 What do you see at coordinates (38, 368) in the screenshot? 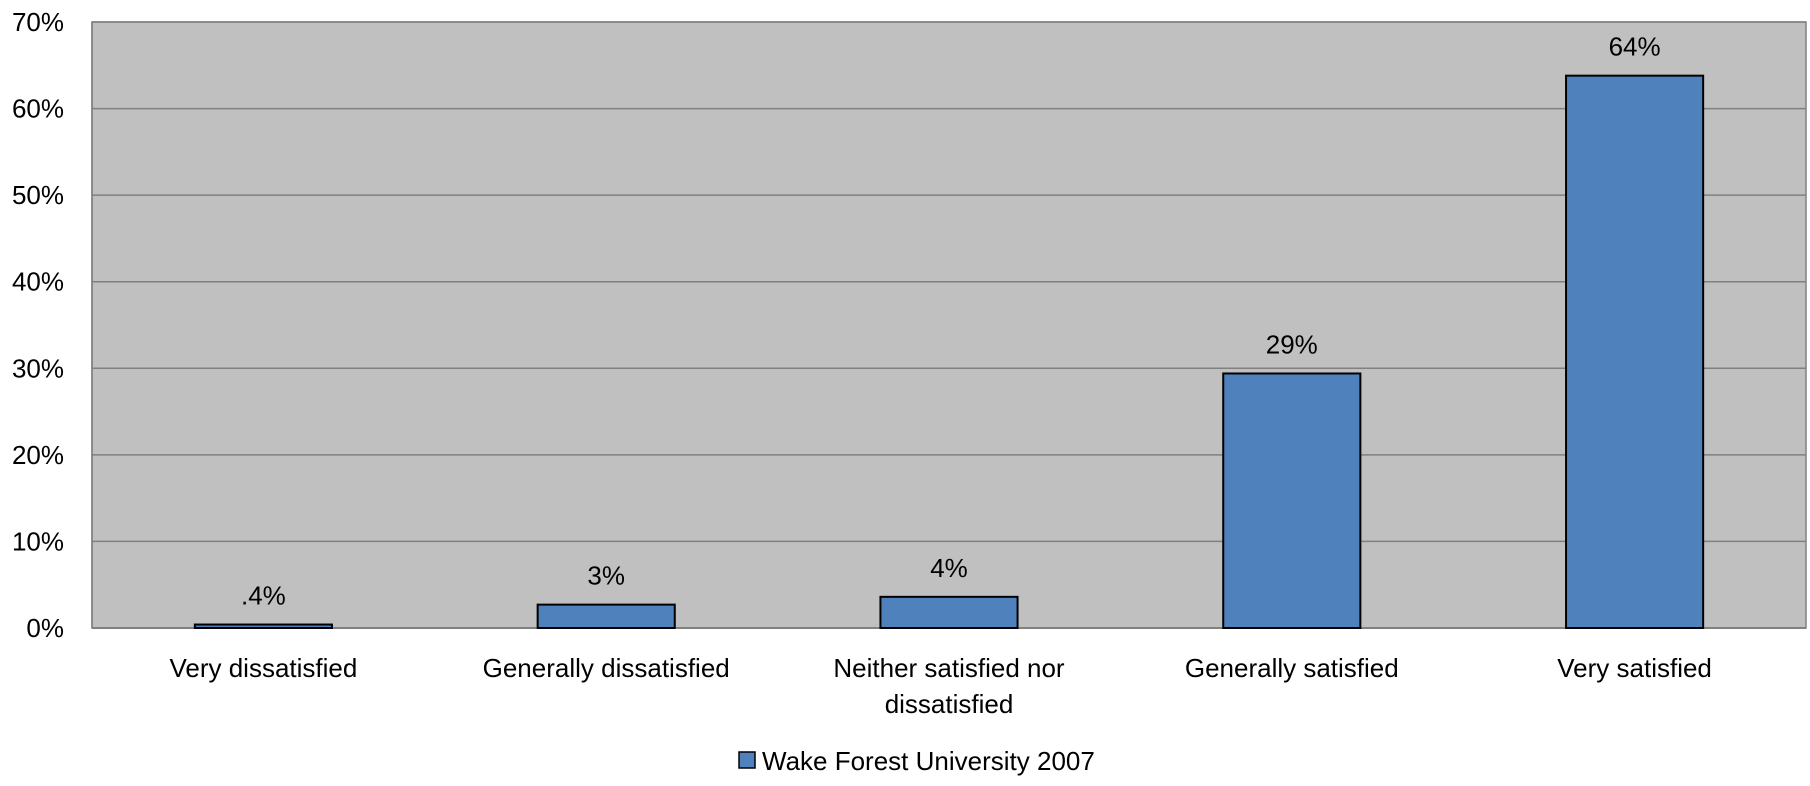
I see `y-tick-label: 30%` at bounding box center [38, 368].